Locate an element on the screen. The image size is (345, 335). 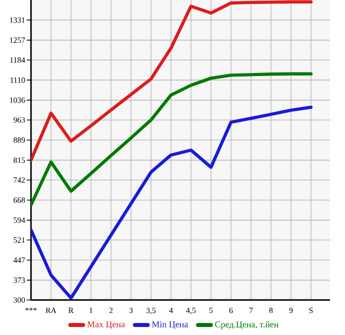
legend-label: Max Цена is located at coordinates (106, 325).